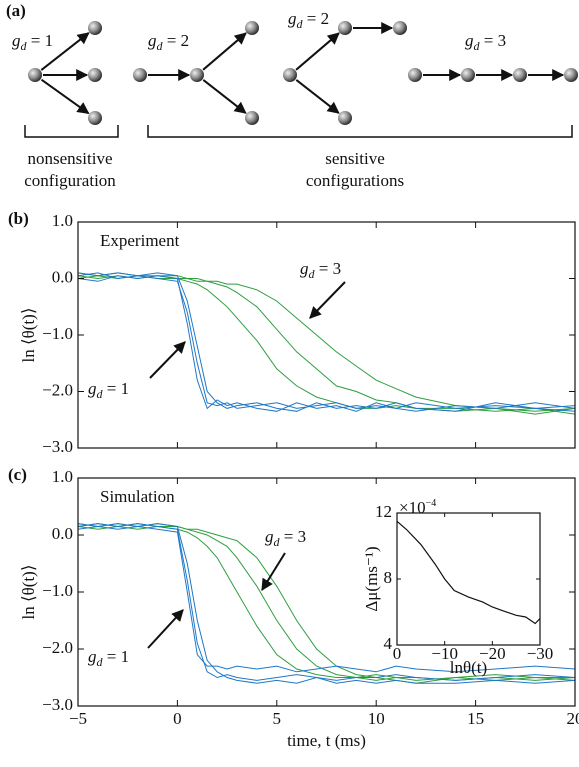  Describe the element at coordinates (540, 653) in the screenshot. I see `x-tick-label: −30` at that location.